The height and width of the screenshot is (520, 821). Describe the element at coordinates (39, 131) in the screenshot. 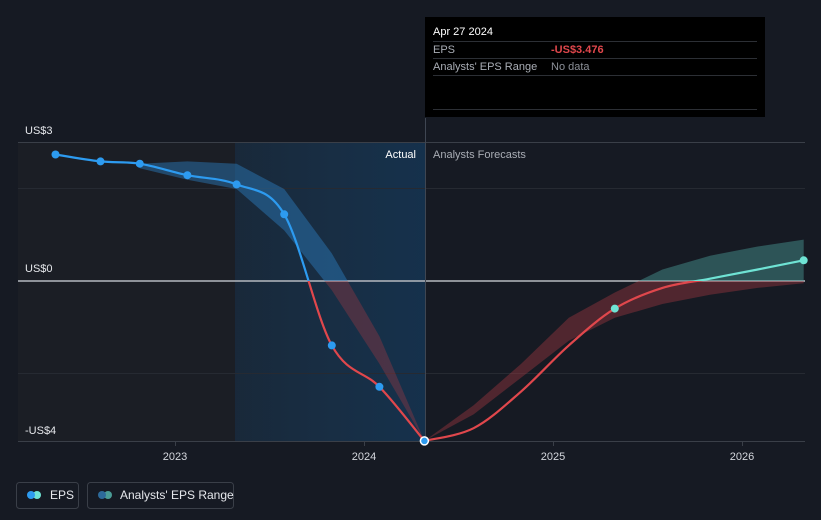

I see `y-tick-label: US$3` at that location.